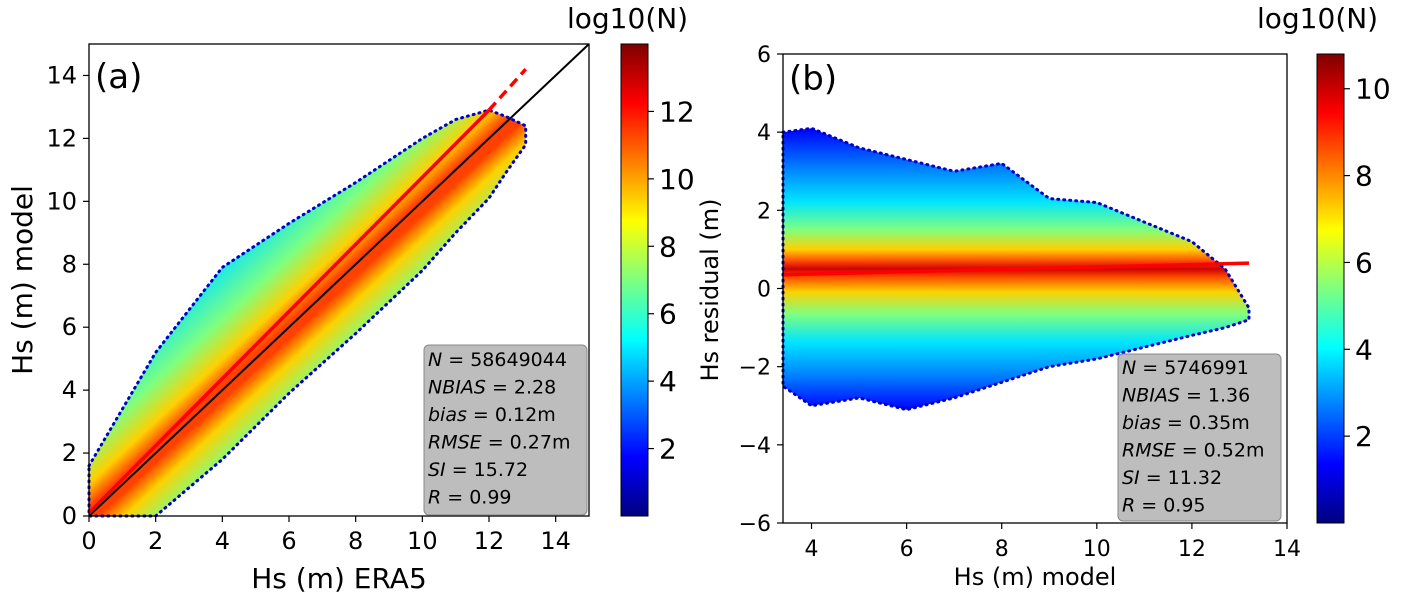 The height and width of the screenshot is (593, 1411). I want to click on stats-line: N = 5746991, so click(1185, 368).